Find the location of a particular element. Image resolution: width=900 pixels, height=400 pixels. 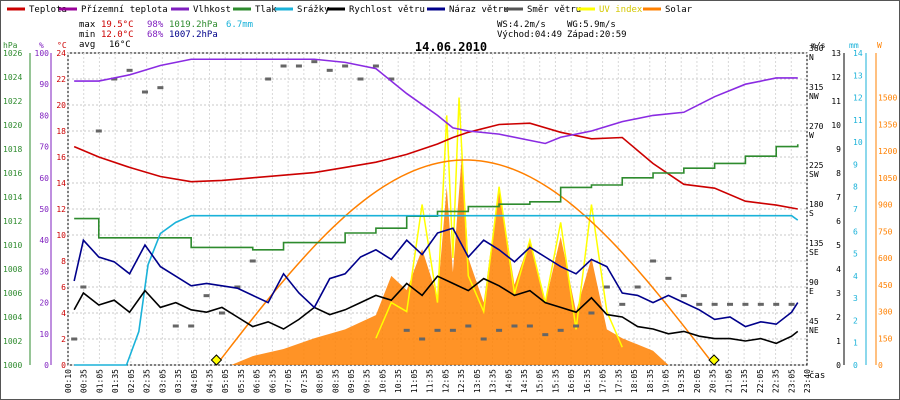

rain-tick: 8 is located at coordinates (855, 187).